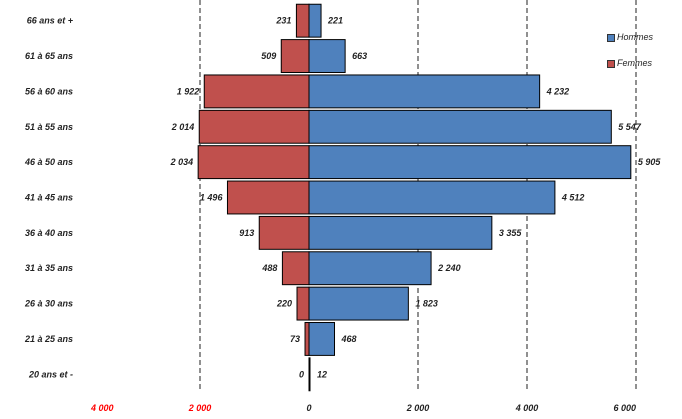  What do you see at coordinates (573, 198) in the screenshot?
I see `data-label-hommes: 4 512` at bounding box center [573, 198].